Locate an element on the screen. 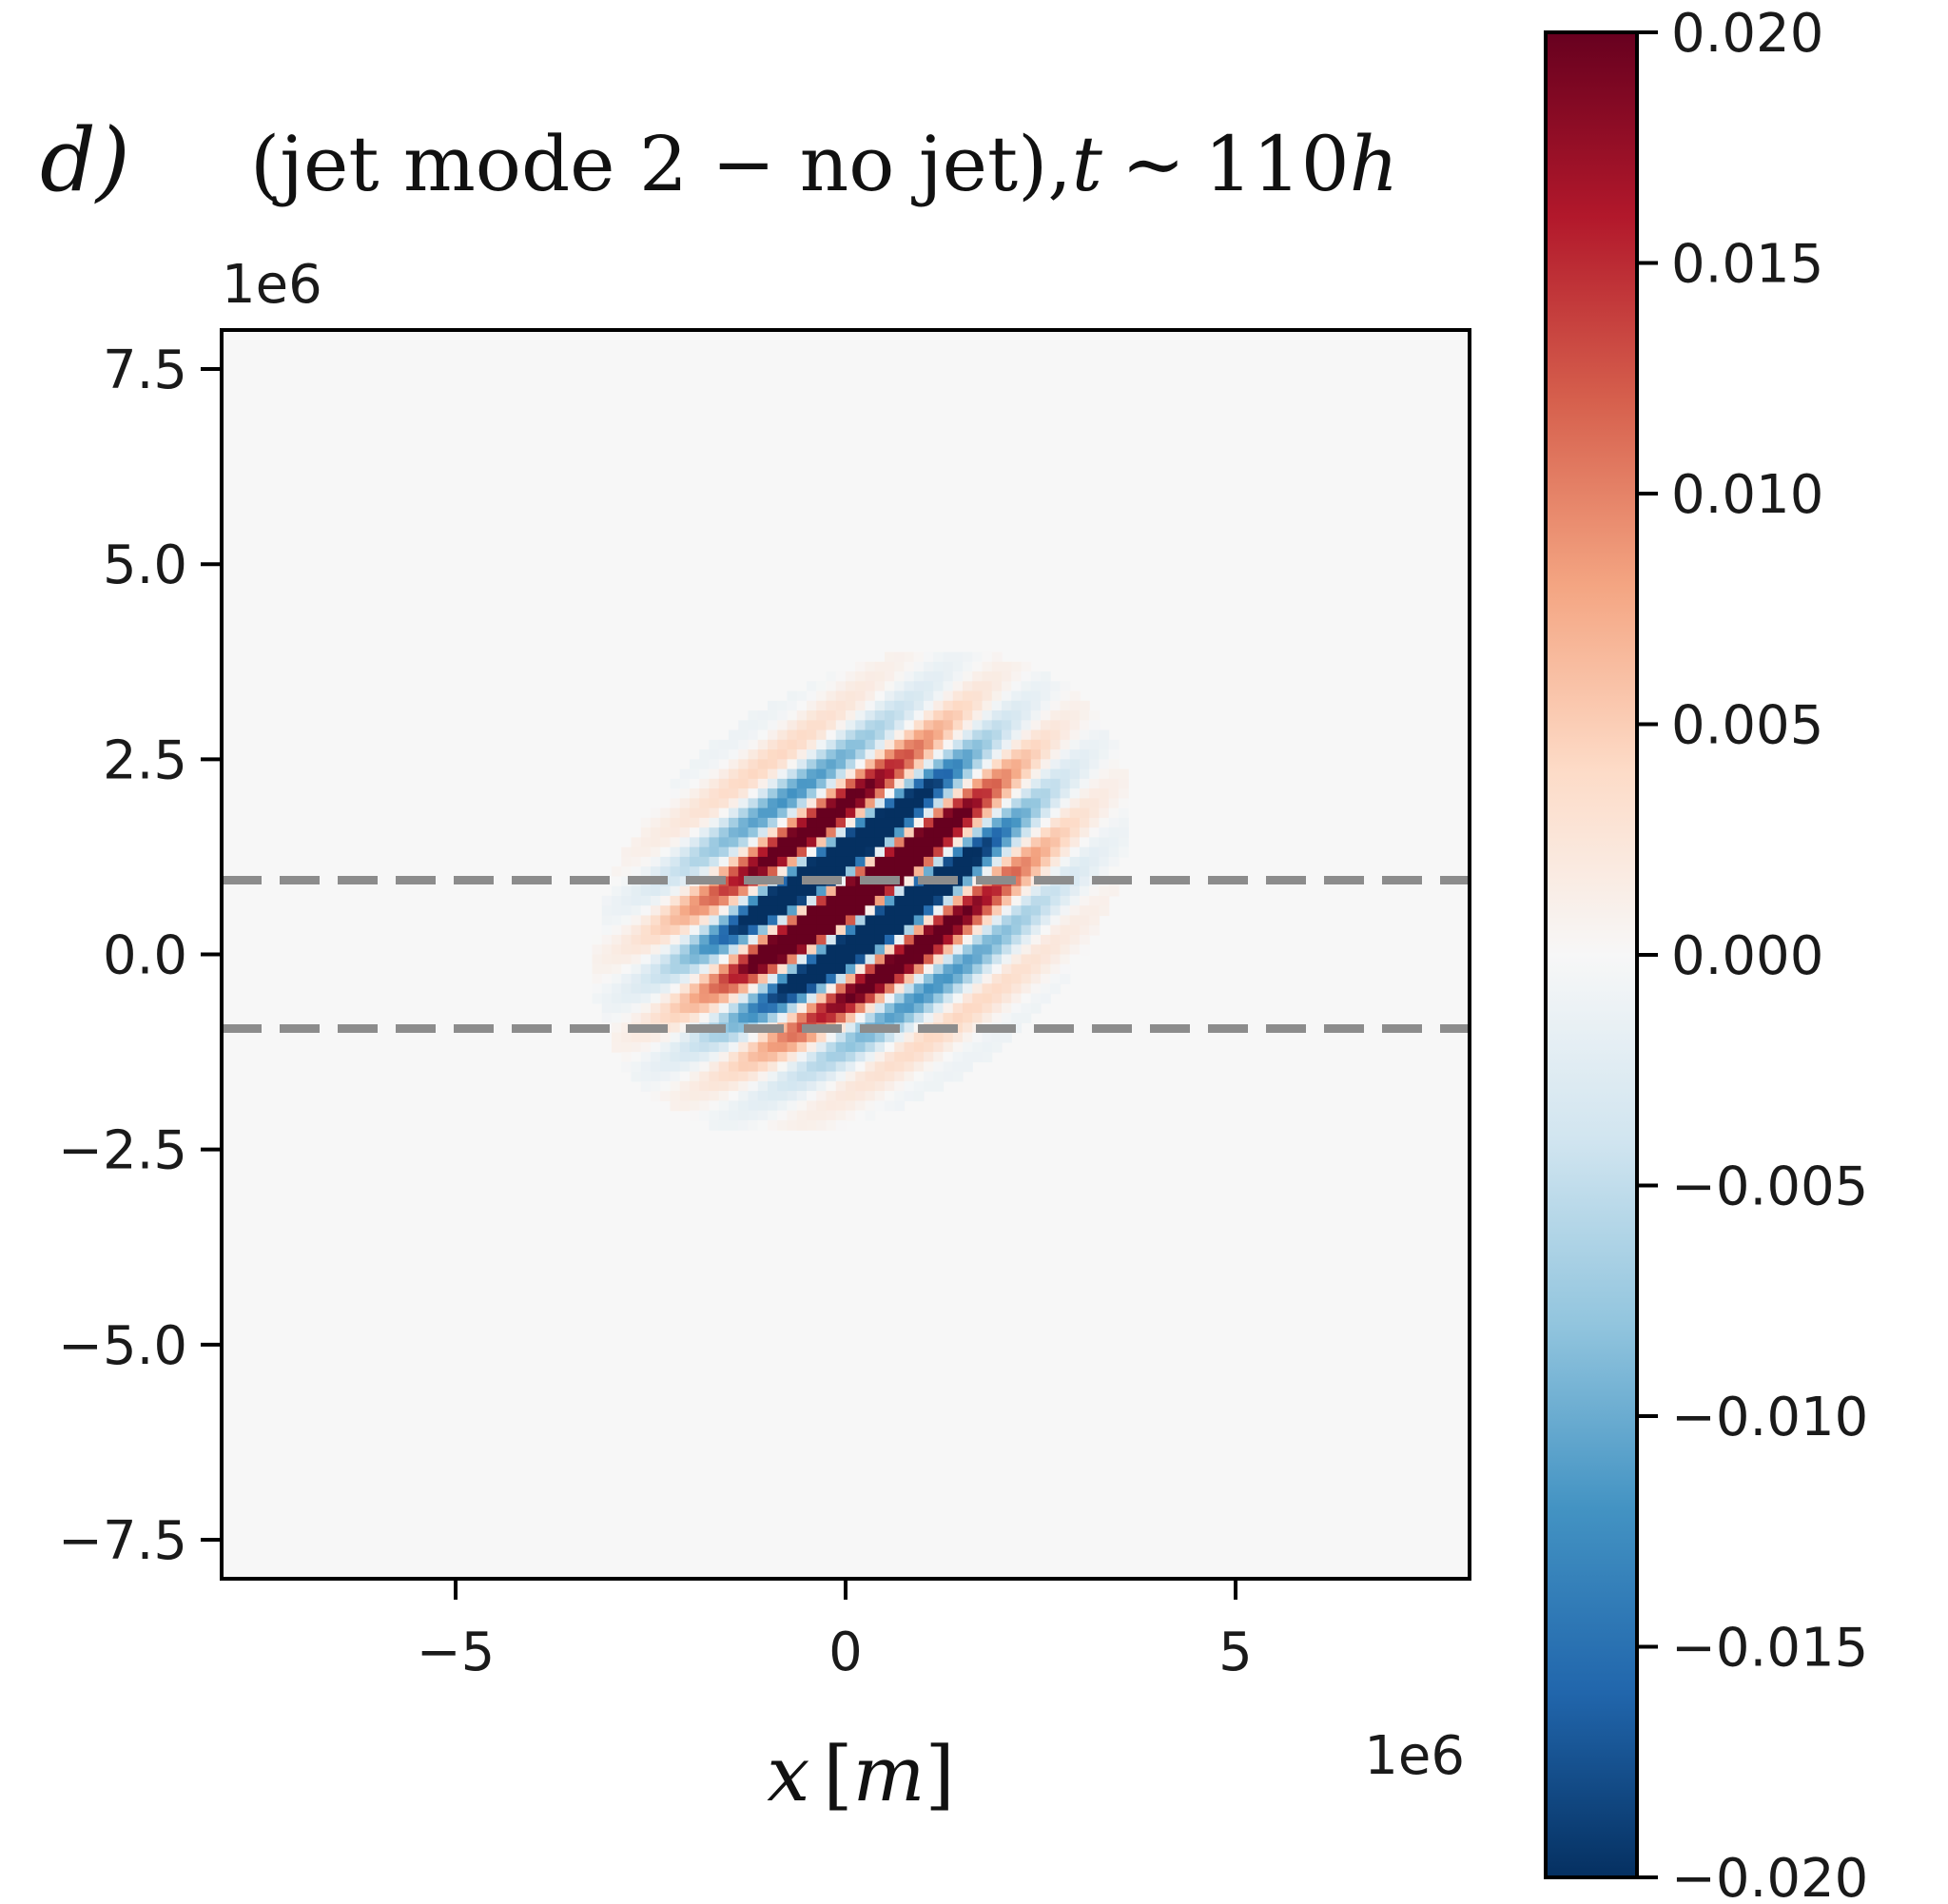 This screenshot has height=1904, width=1948. field-cell-1913 is located at coordinates (744, 1086).